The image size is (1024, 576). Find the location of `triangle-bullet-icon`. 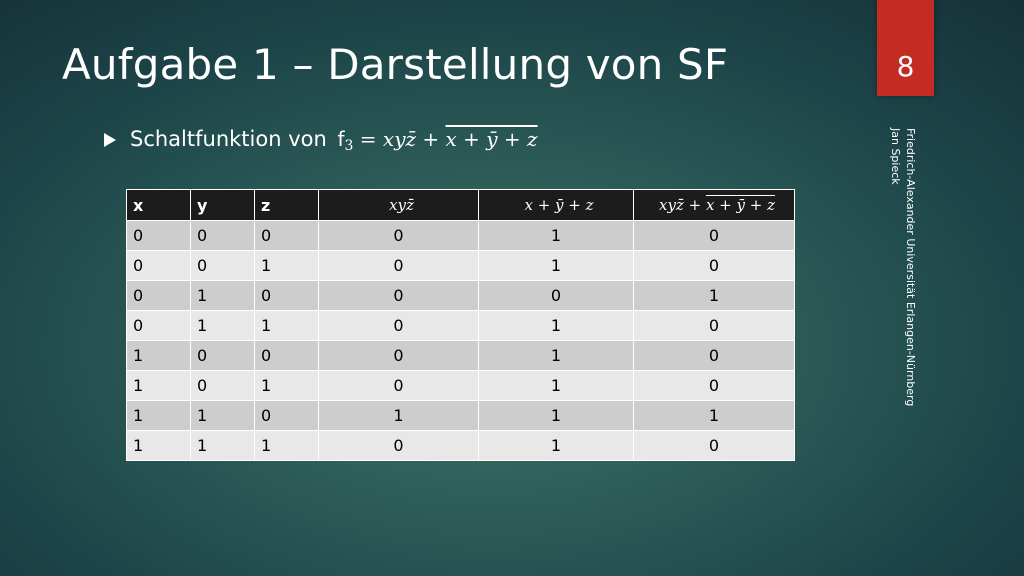

triangle-bullet-icon is located at coordinates (110, 140).